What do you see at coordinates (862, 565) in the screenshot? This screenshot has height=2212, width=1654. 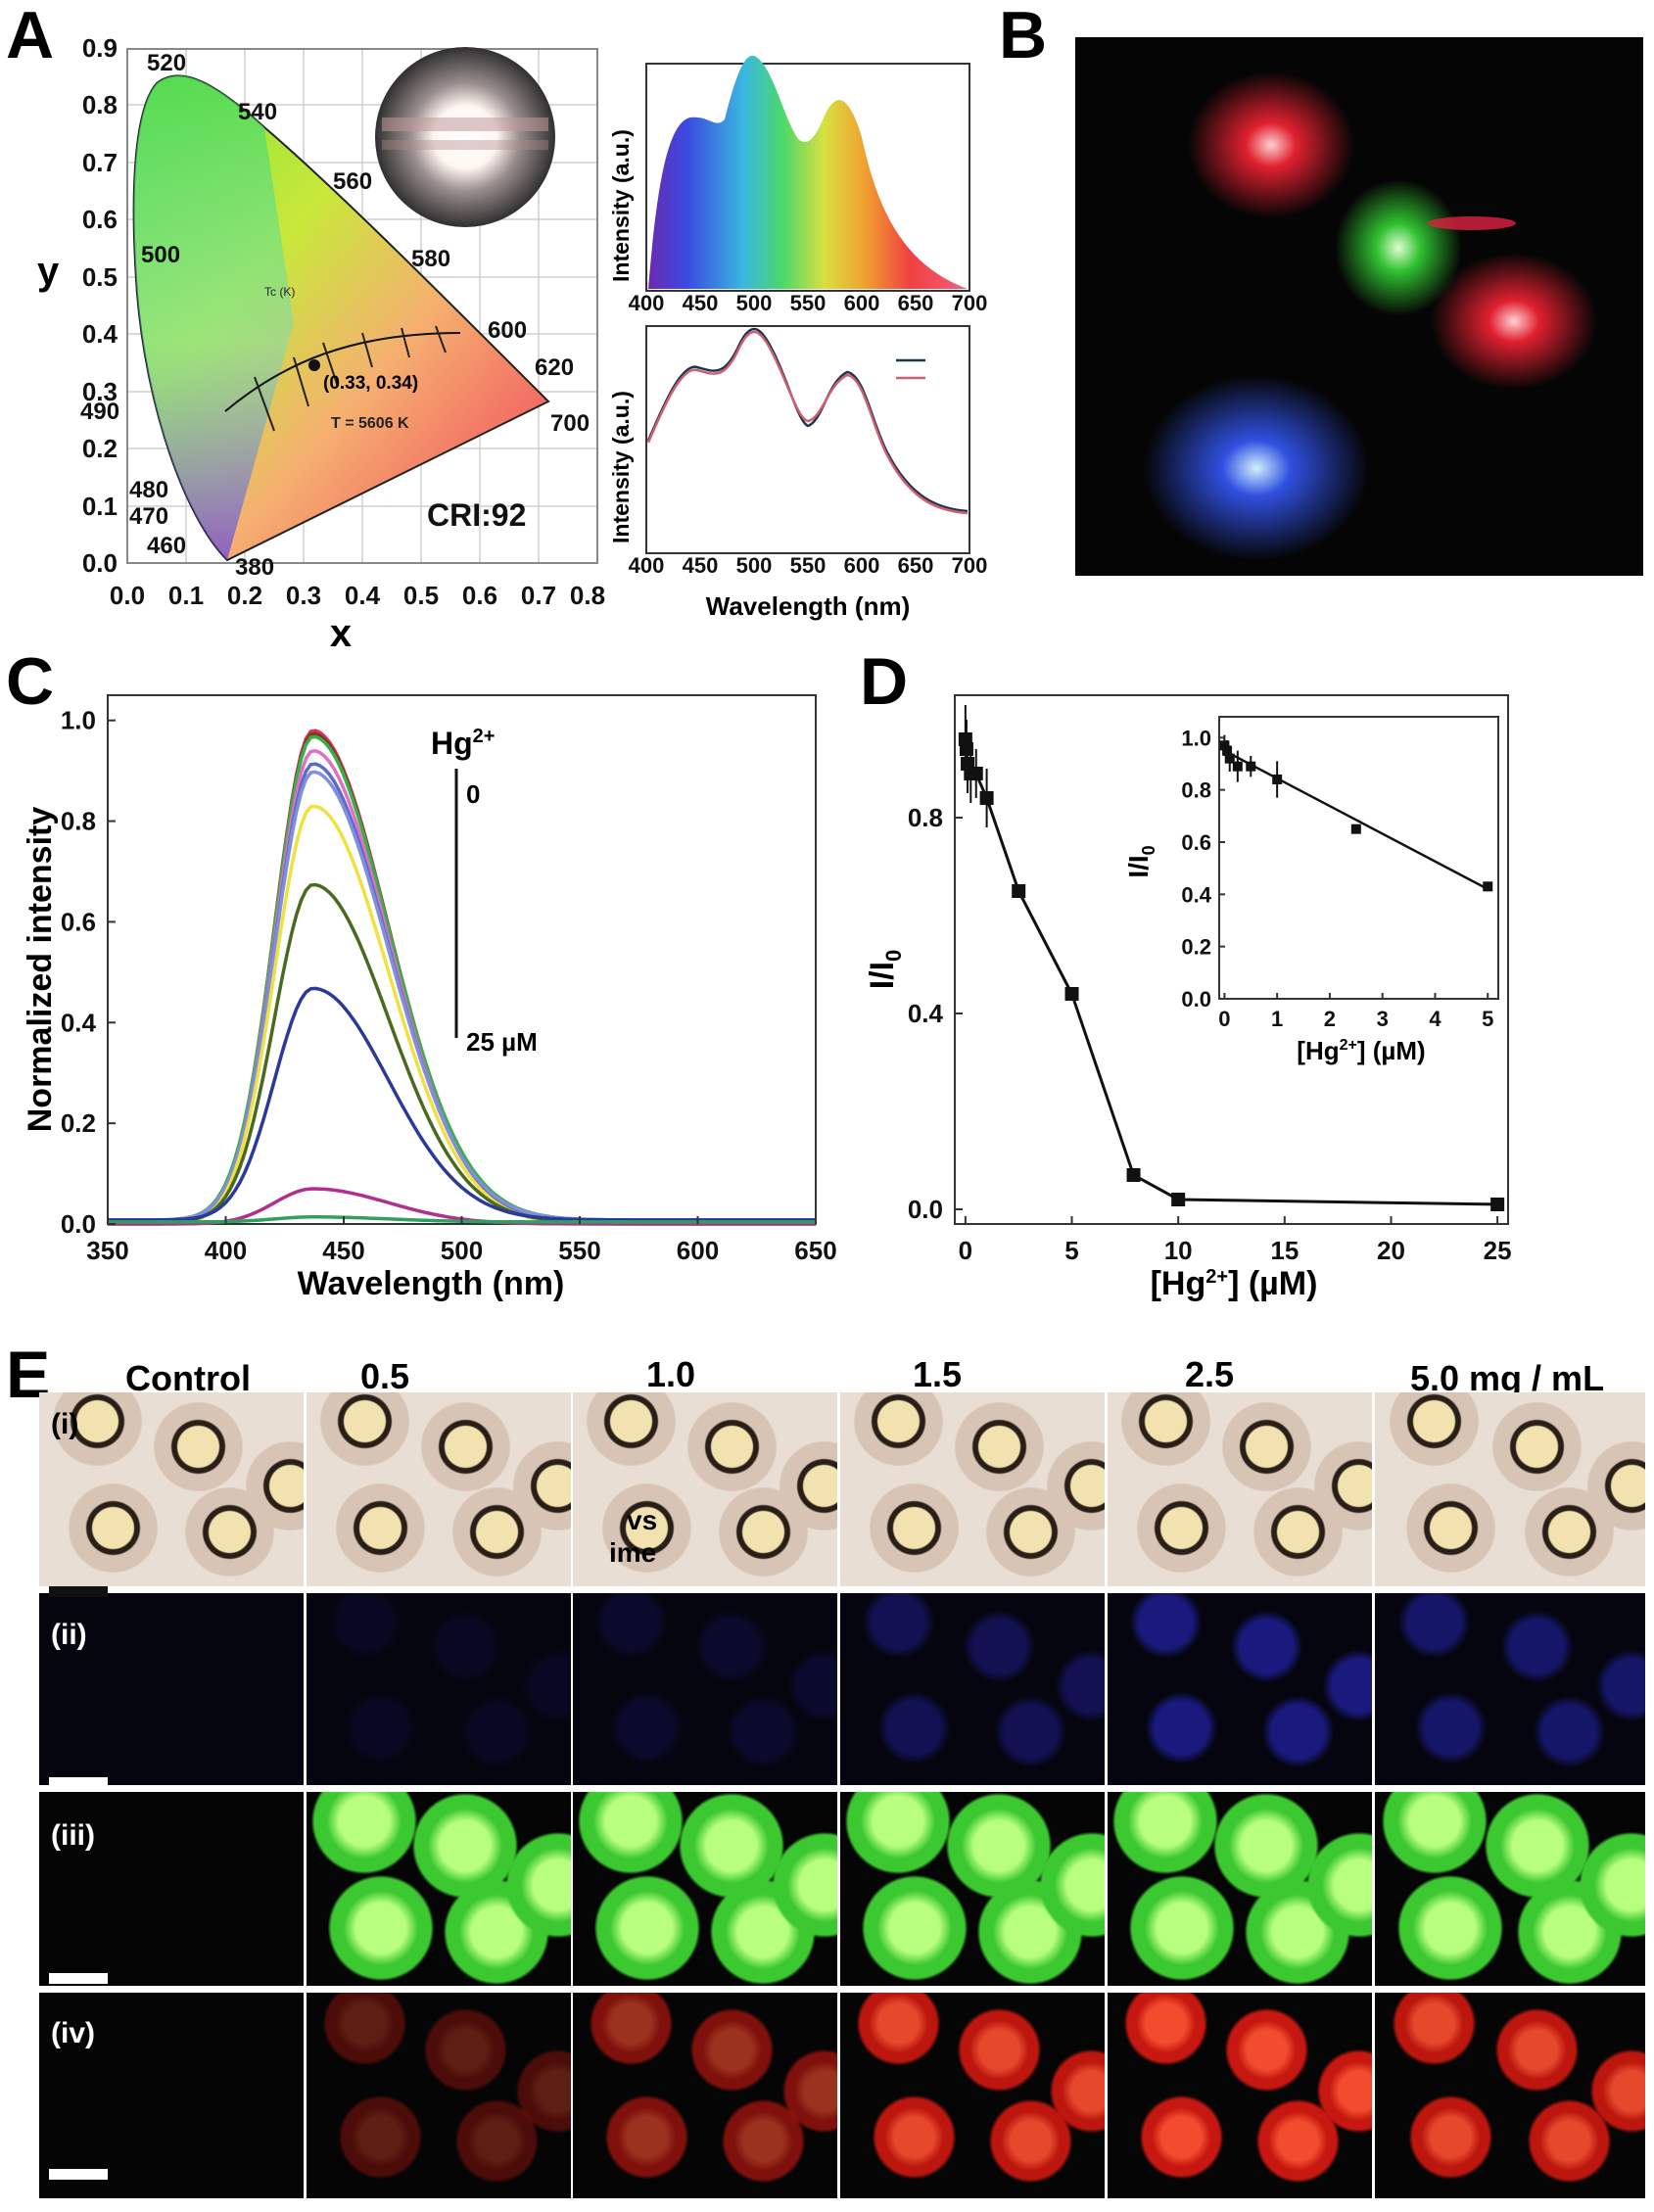 I see `spec-bot-x-tick: 600` at bounding box center [862, 565].